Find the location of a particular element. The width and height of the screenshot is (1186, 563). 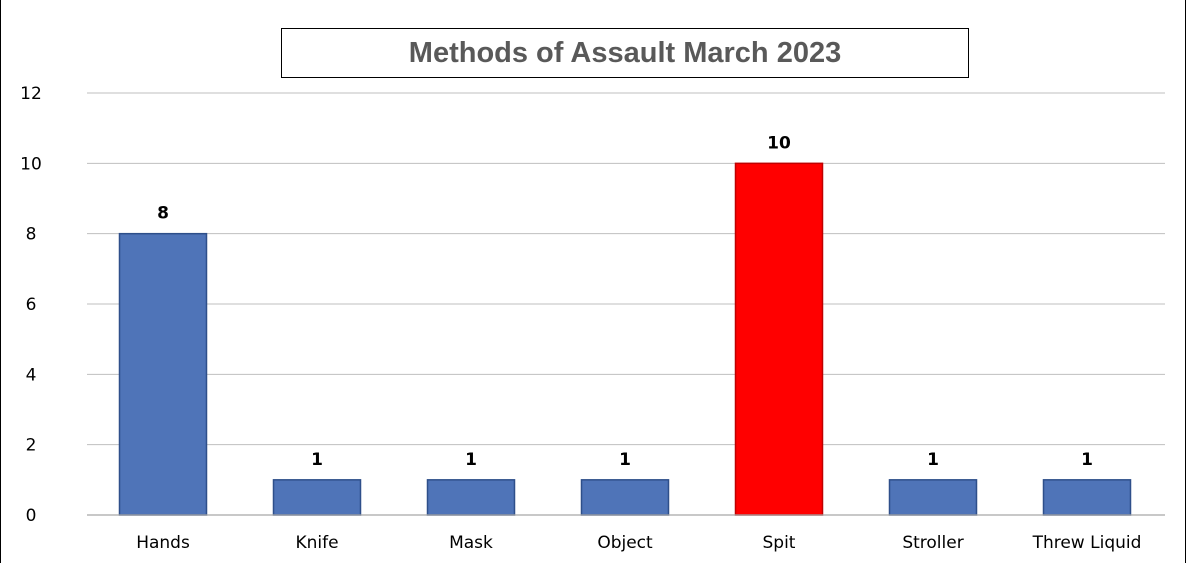

y-tick-label: 8 is located at coordinates (31, 235).